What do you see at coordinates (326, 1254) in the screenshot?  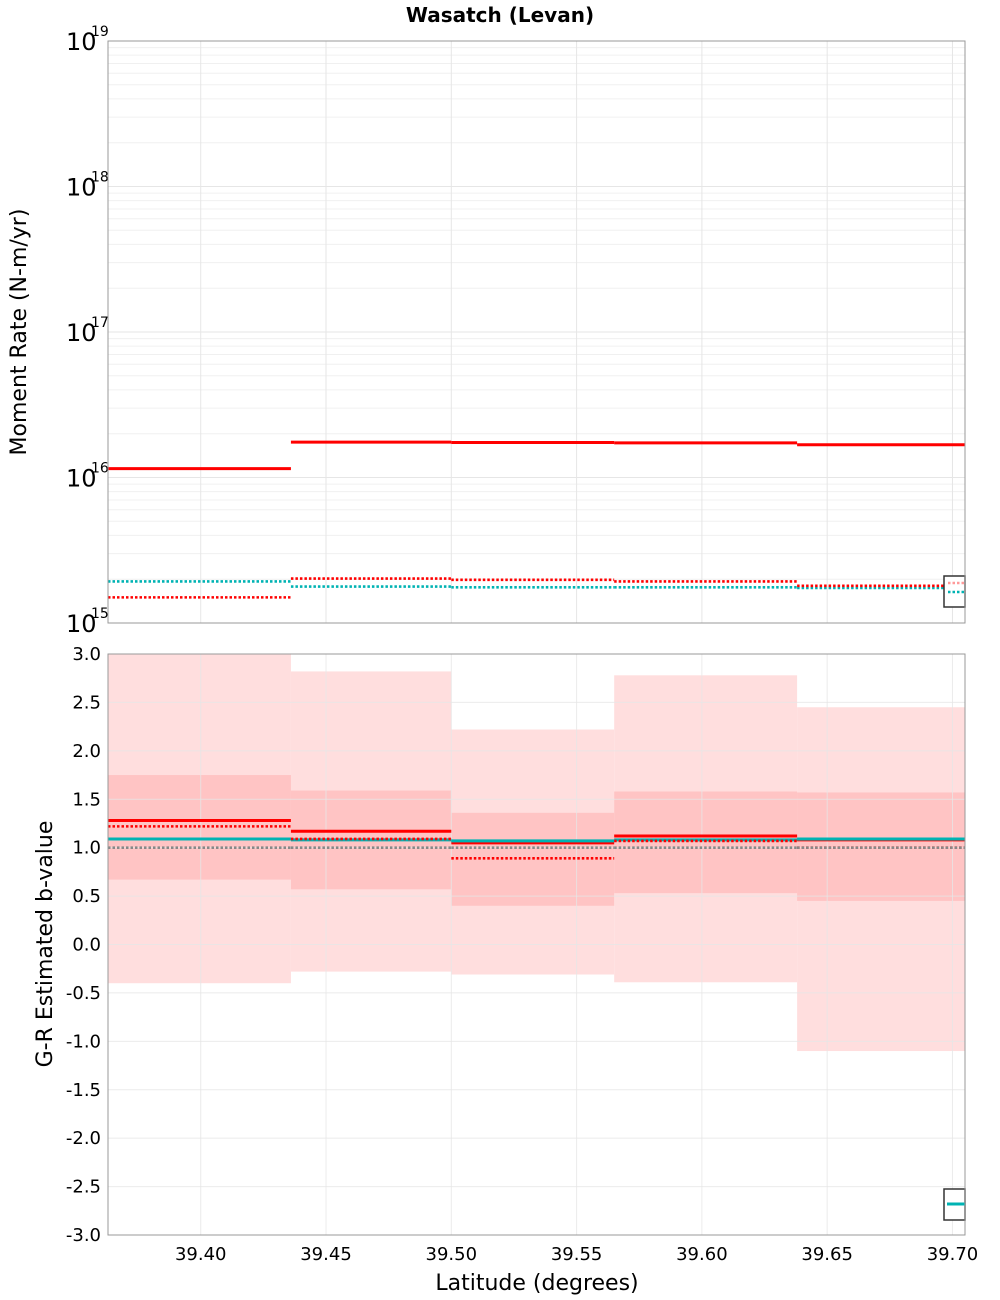 I see `x-tick-label: 39.45` at bounding box center [326, 1254].